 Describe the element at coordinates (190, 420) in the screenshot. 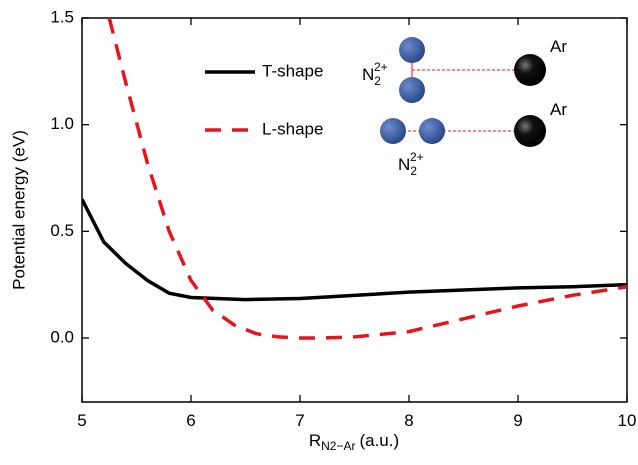

I see `x-tick-label: 6` at that location.